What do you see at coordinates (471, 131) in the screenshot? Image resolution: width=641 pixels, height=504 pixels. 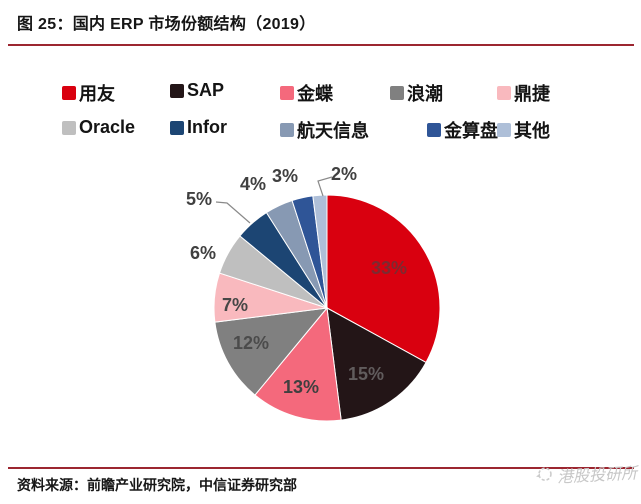 I see `legend-label: 金算盘` at bounding box center [471, 131].